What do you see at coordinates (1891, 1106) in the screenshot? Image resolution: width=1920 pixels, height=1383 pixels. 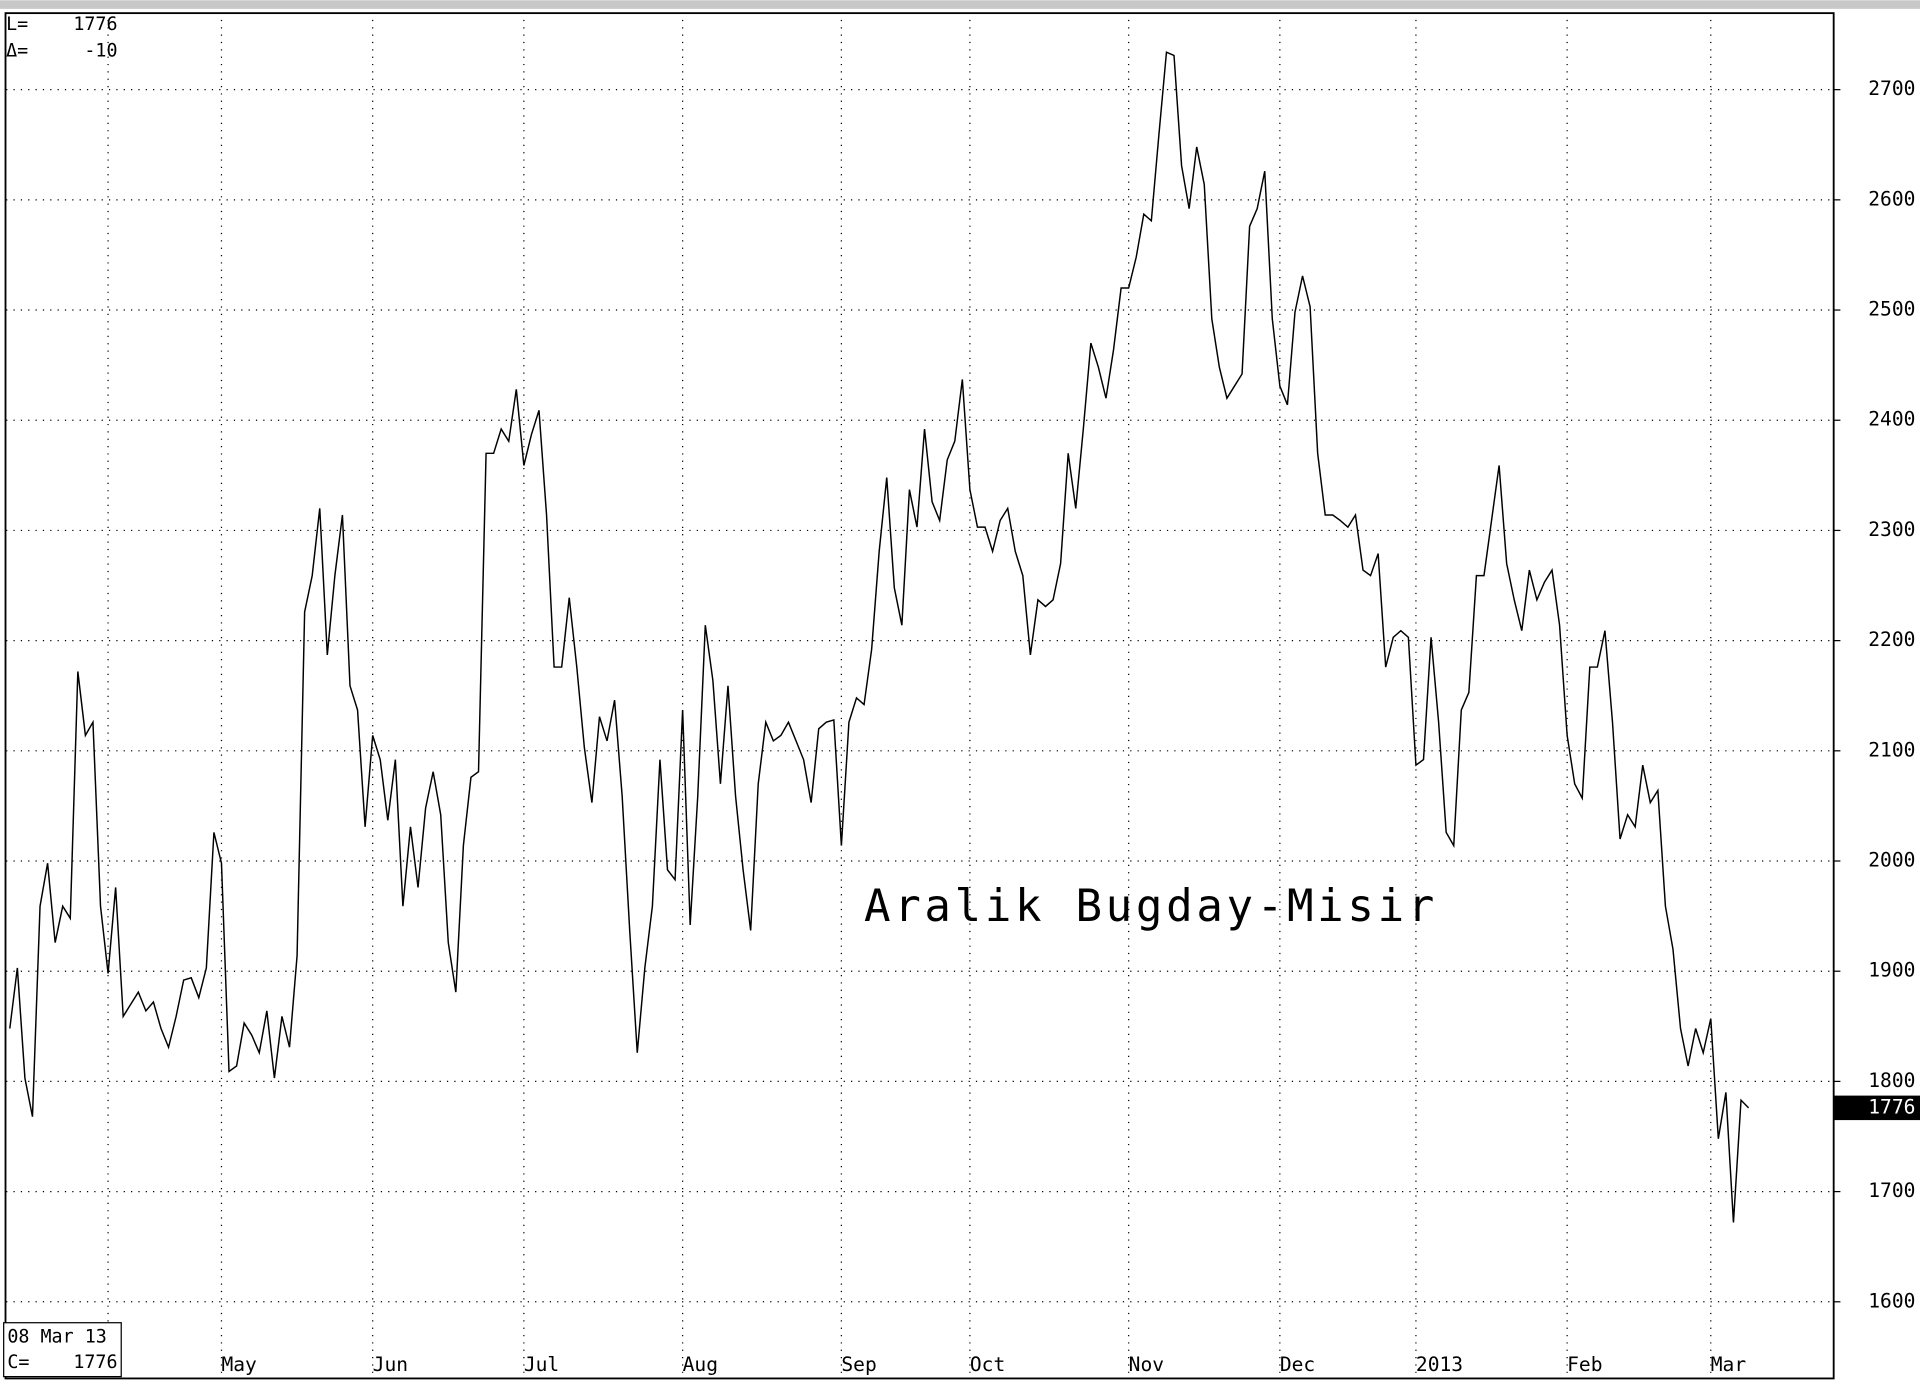 I see `last-price-label: 1776` at bounding box center [1891, 1106].